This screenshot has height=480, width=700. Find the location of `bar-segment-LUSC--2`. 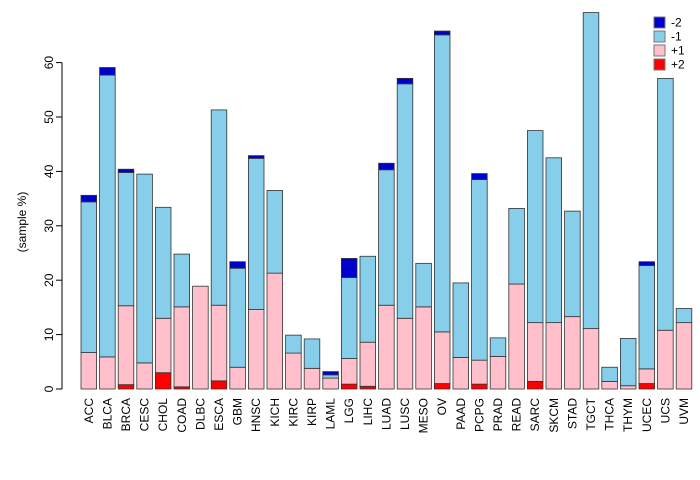

bar-segment-LUSC--2 is located at coordinates (405, 81).